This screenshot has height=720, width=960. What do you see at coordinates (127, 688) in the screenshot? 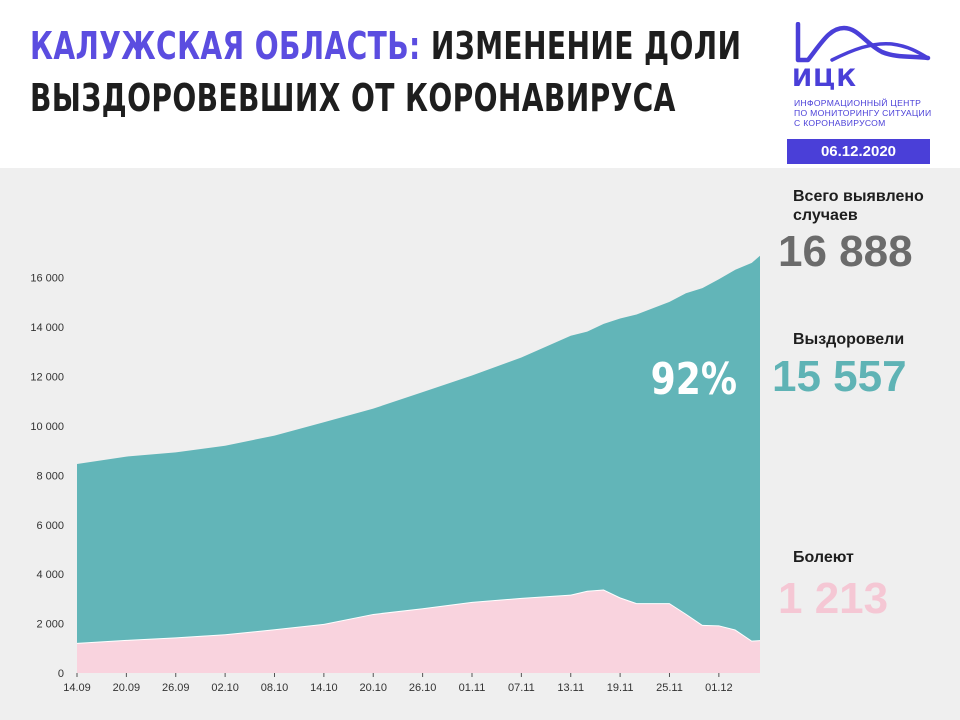
I see `x-tick-label: 20.09` at bounding box center [127, 688].